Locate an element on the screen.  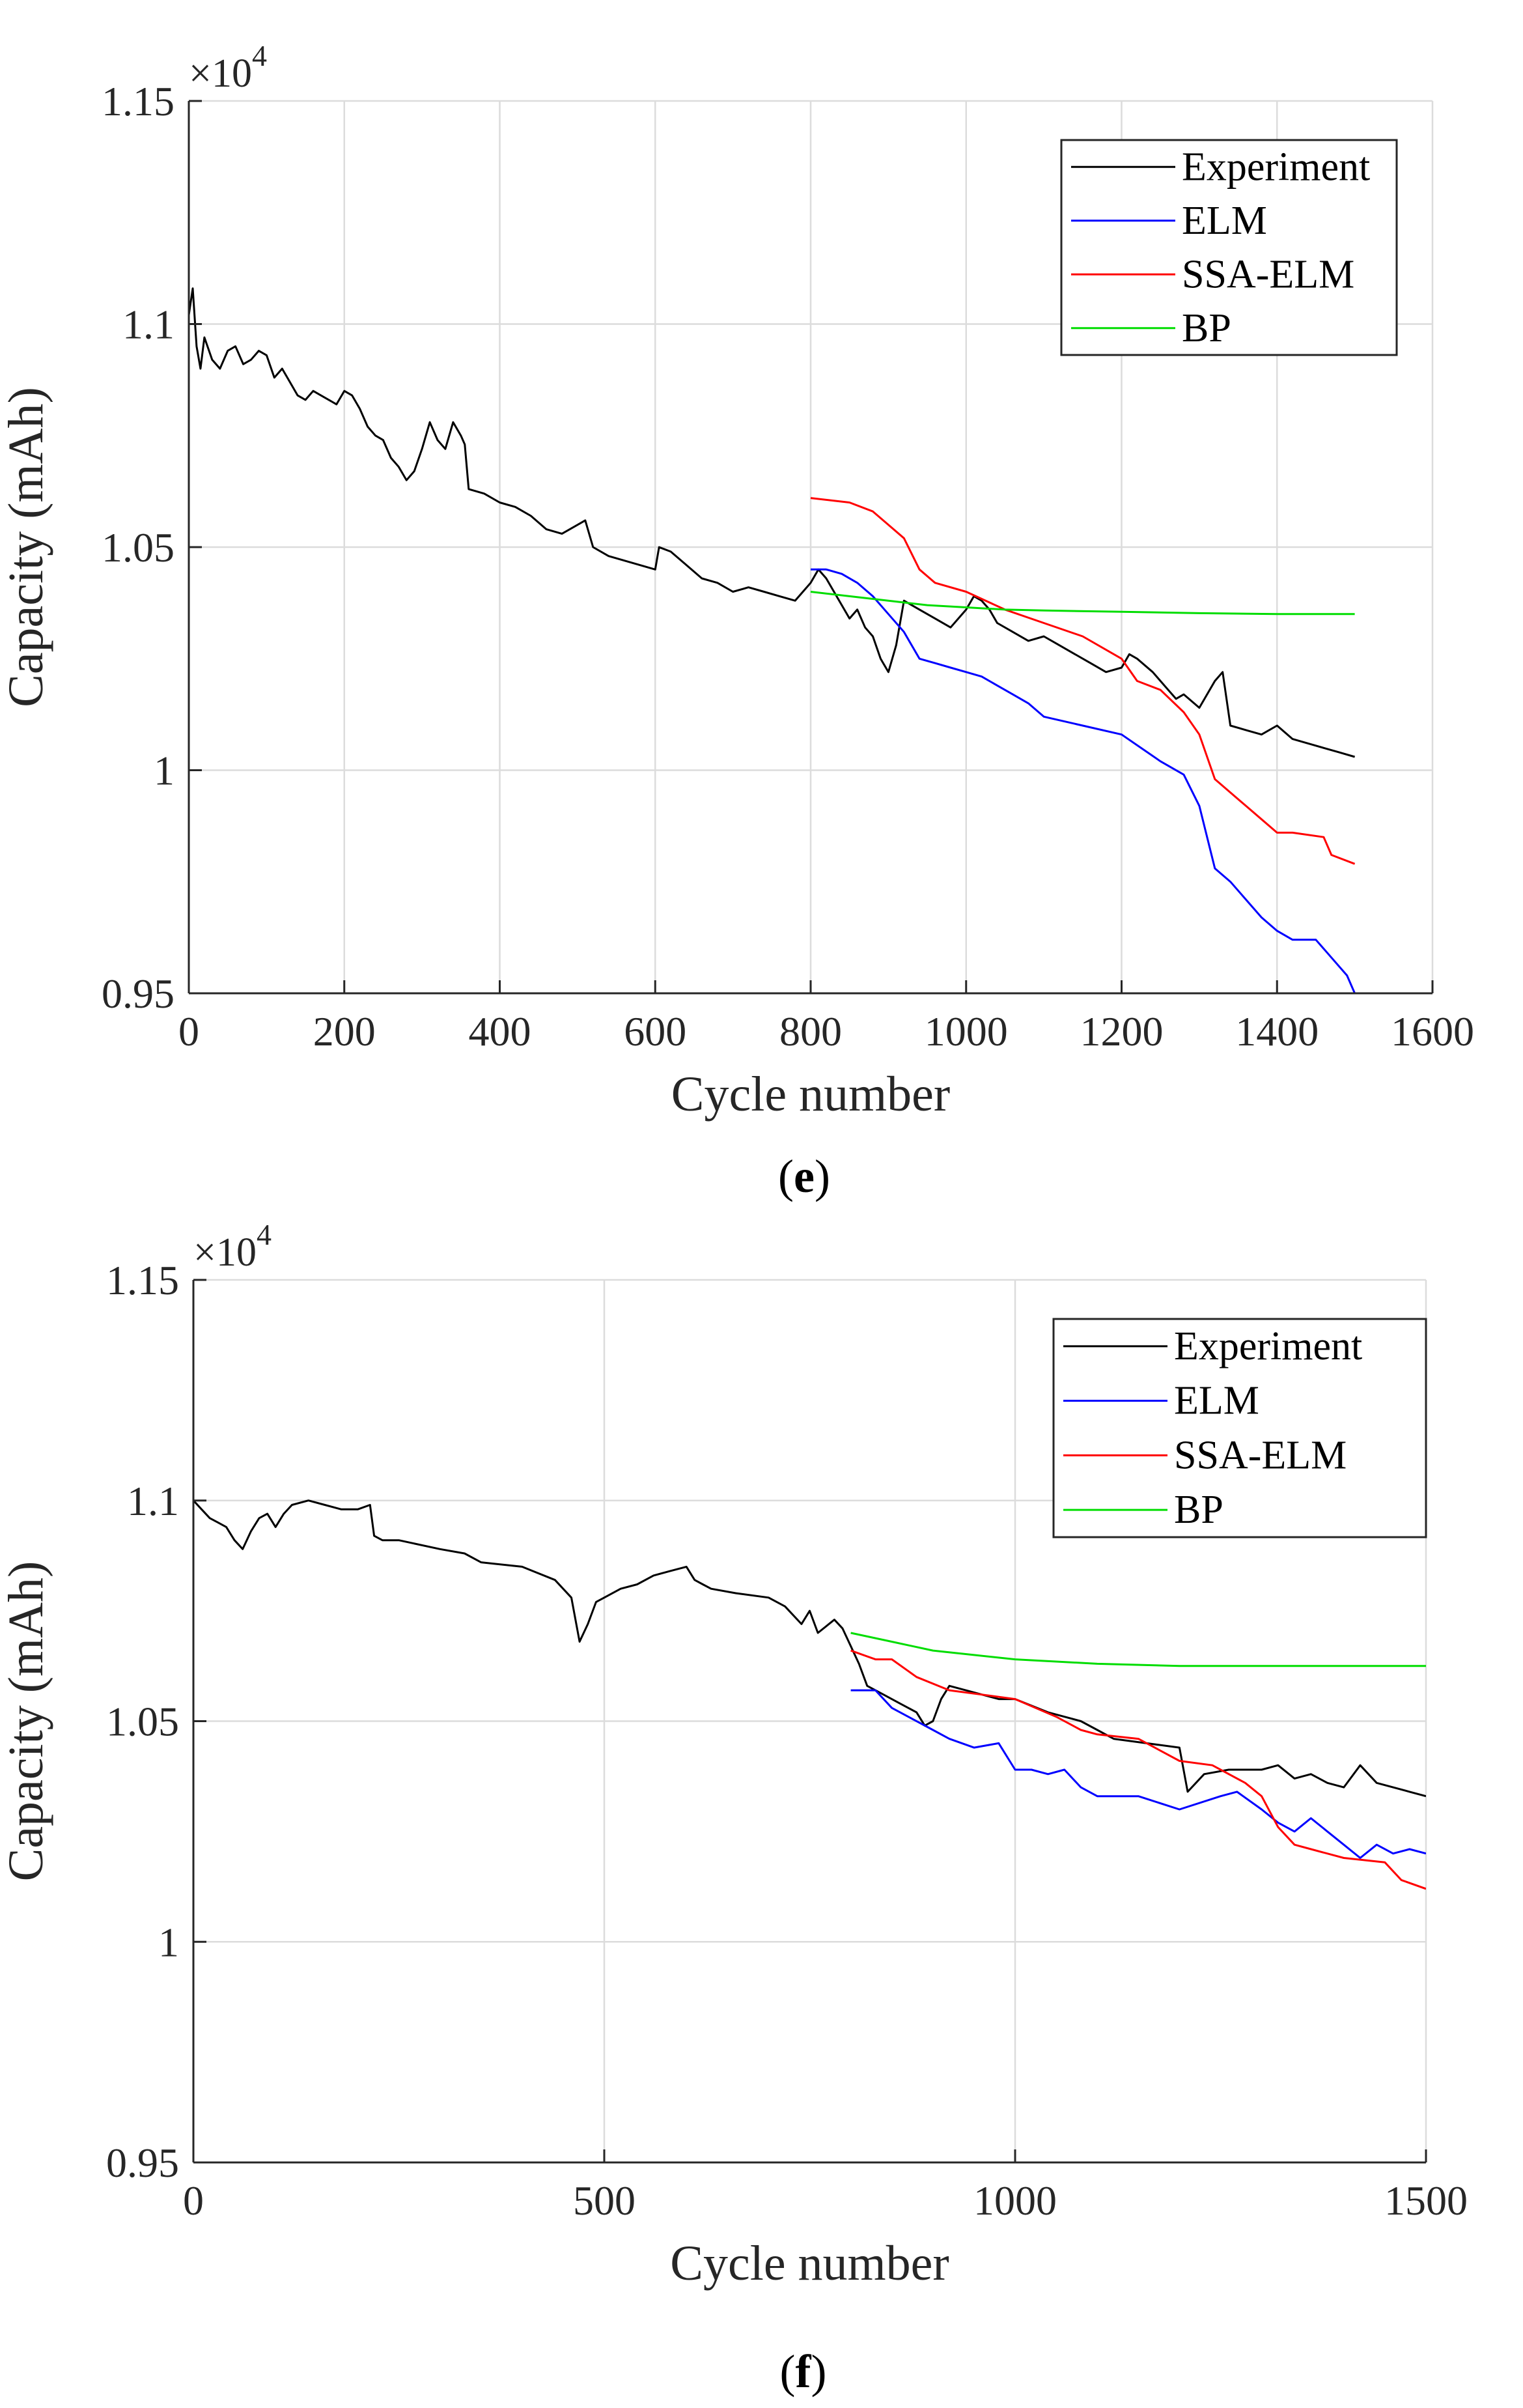
caption-letter: e is located at coordinates (805, 1176).